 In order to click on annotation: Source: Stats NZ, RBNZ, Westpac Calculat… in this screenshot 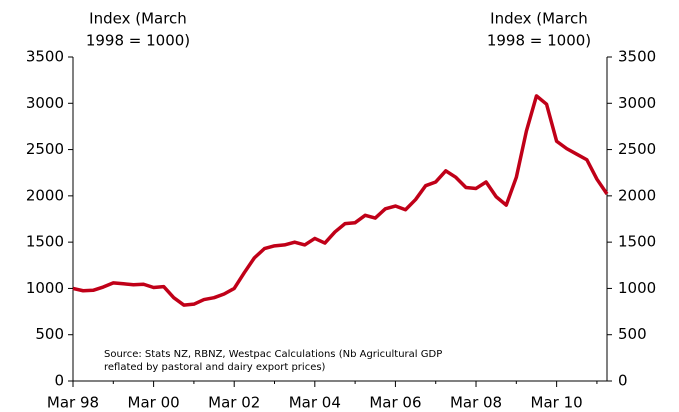, I will do `click(273, 354)`.